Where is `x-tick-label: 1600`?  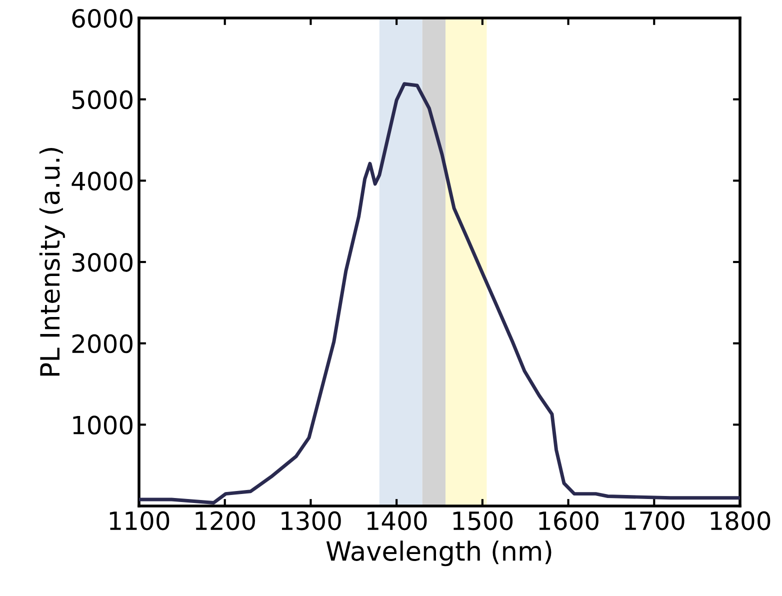 x-tick-label: 1600 is located at coordinates (568, 520).